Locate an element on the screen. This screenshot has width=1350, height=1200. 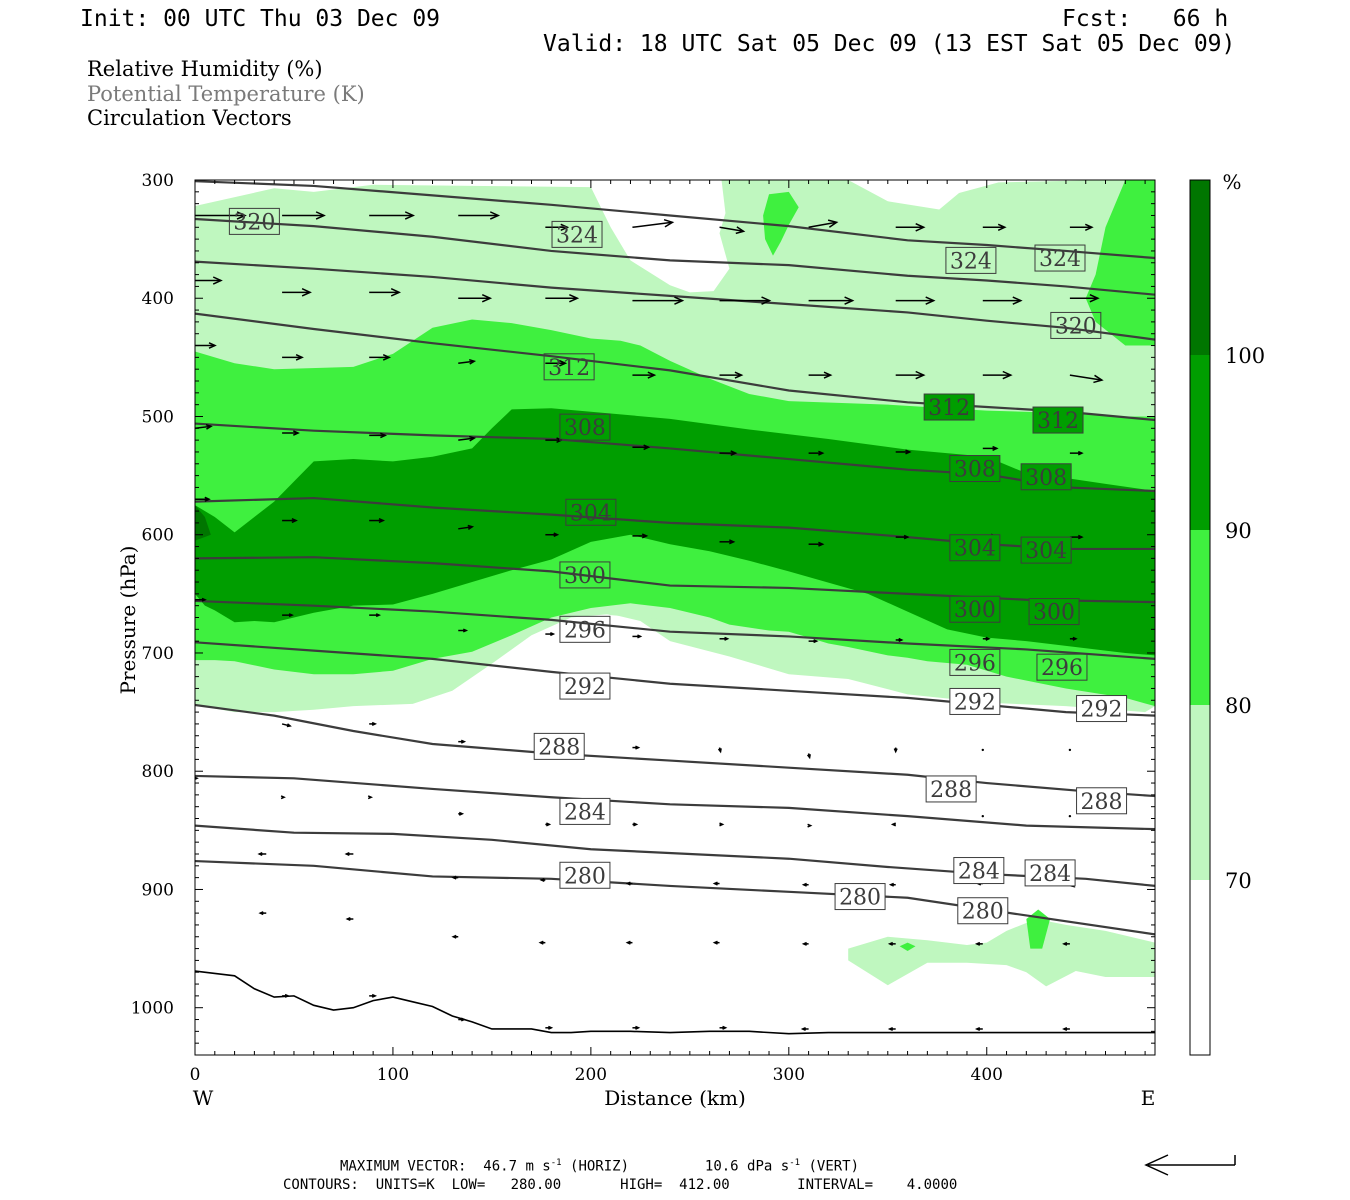
y-tick-label: 700 is located at coordinates (158, 654).